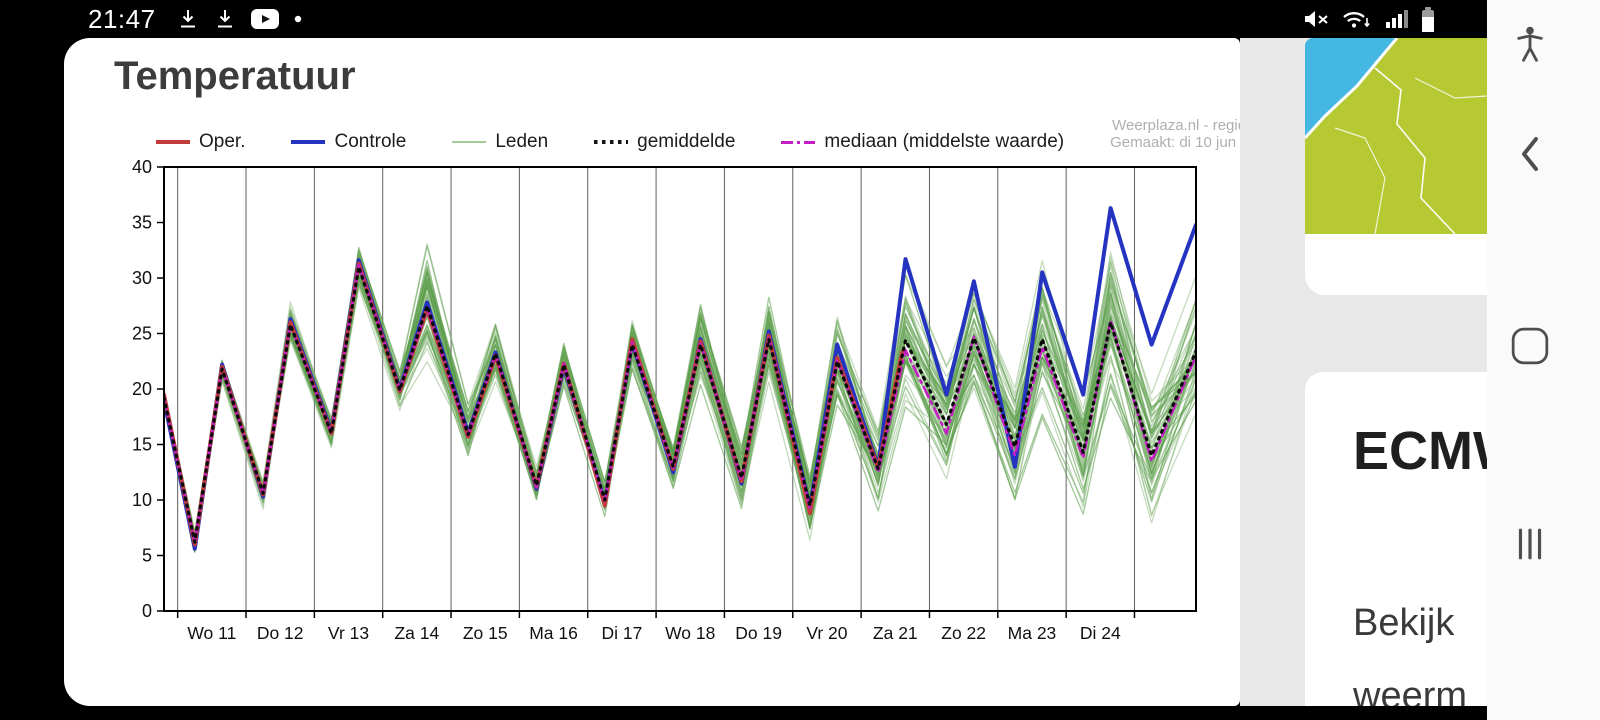 Image resolution: width=1600 pixels, height=720 pixels. What do you see at coordinates (743, 19) in the screenshot?
I see `status-bar: 21:47` at bounding box center [743, 19].